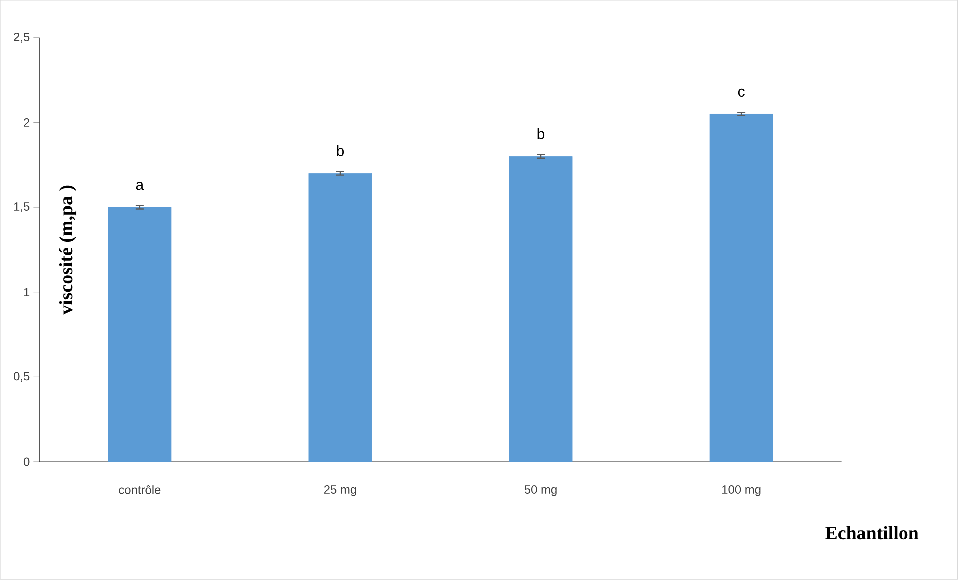 The height and width of the screenshot is (580, 958). What do you see at coordinates (741, 93) in the screenshot?
I see `annotation: c` at bounding box center [741, 93].